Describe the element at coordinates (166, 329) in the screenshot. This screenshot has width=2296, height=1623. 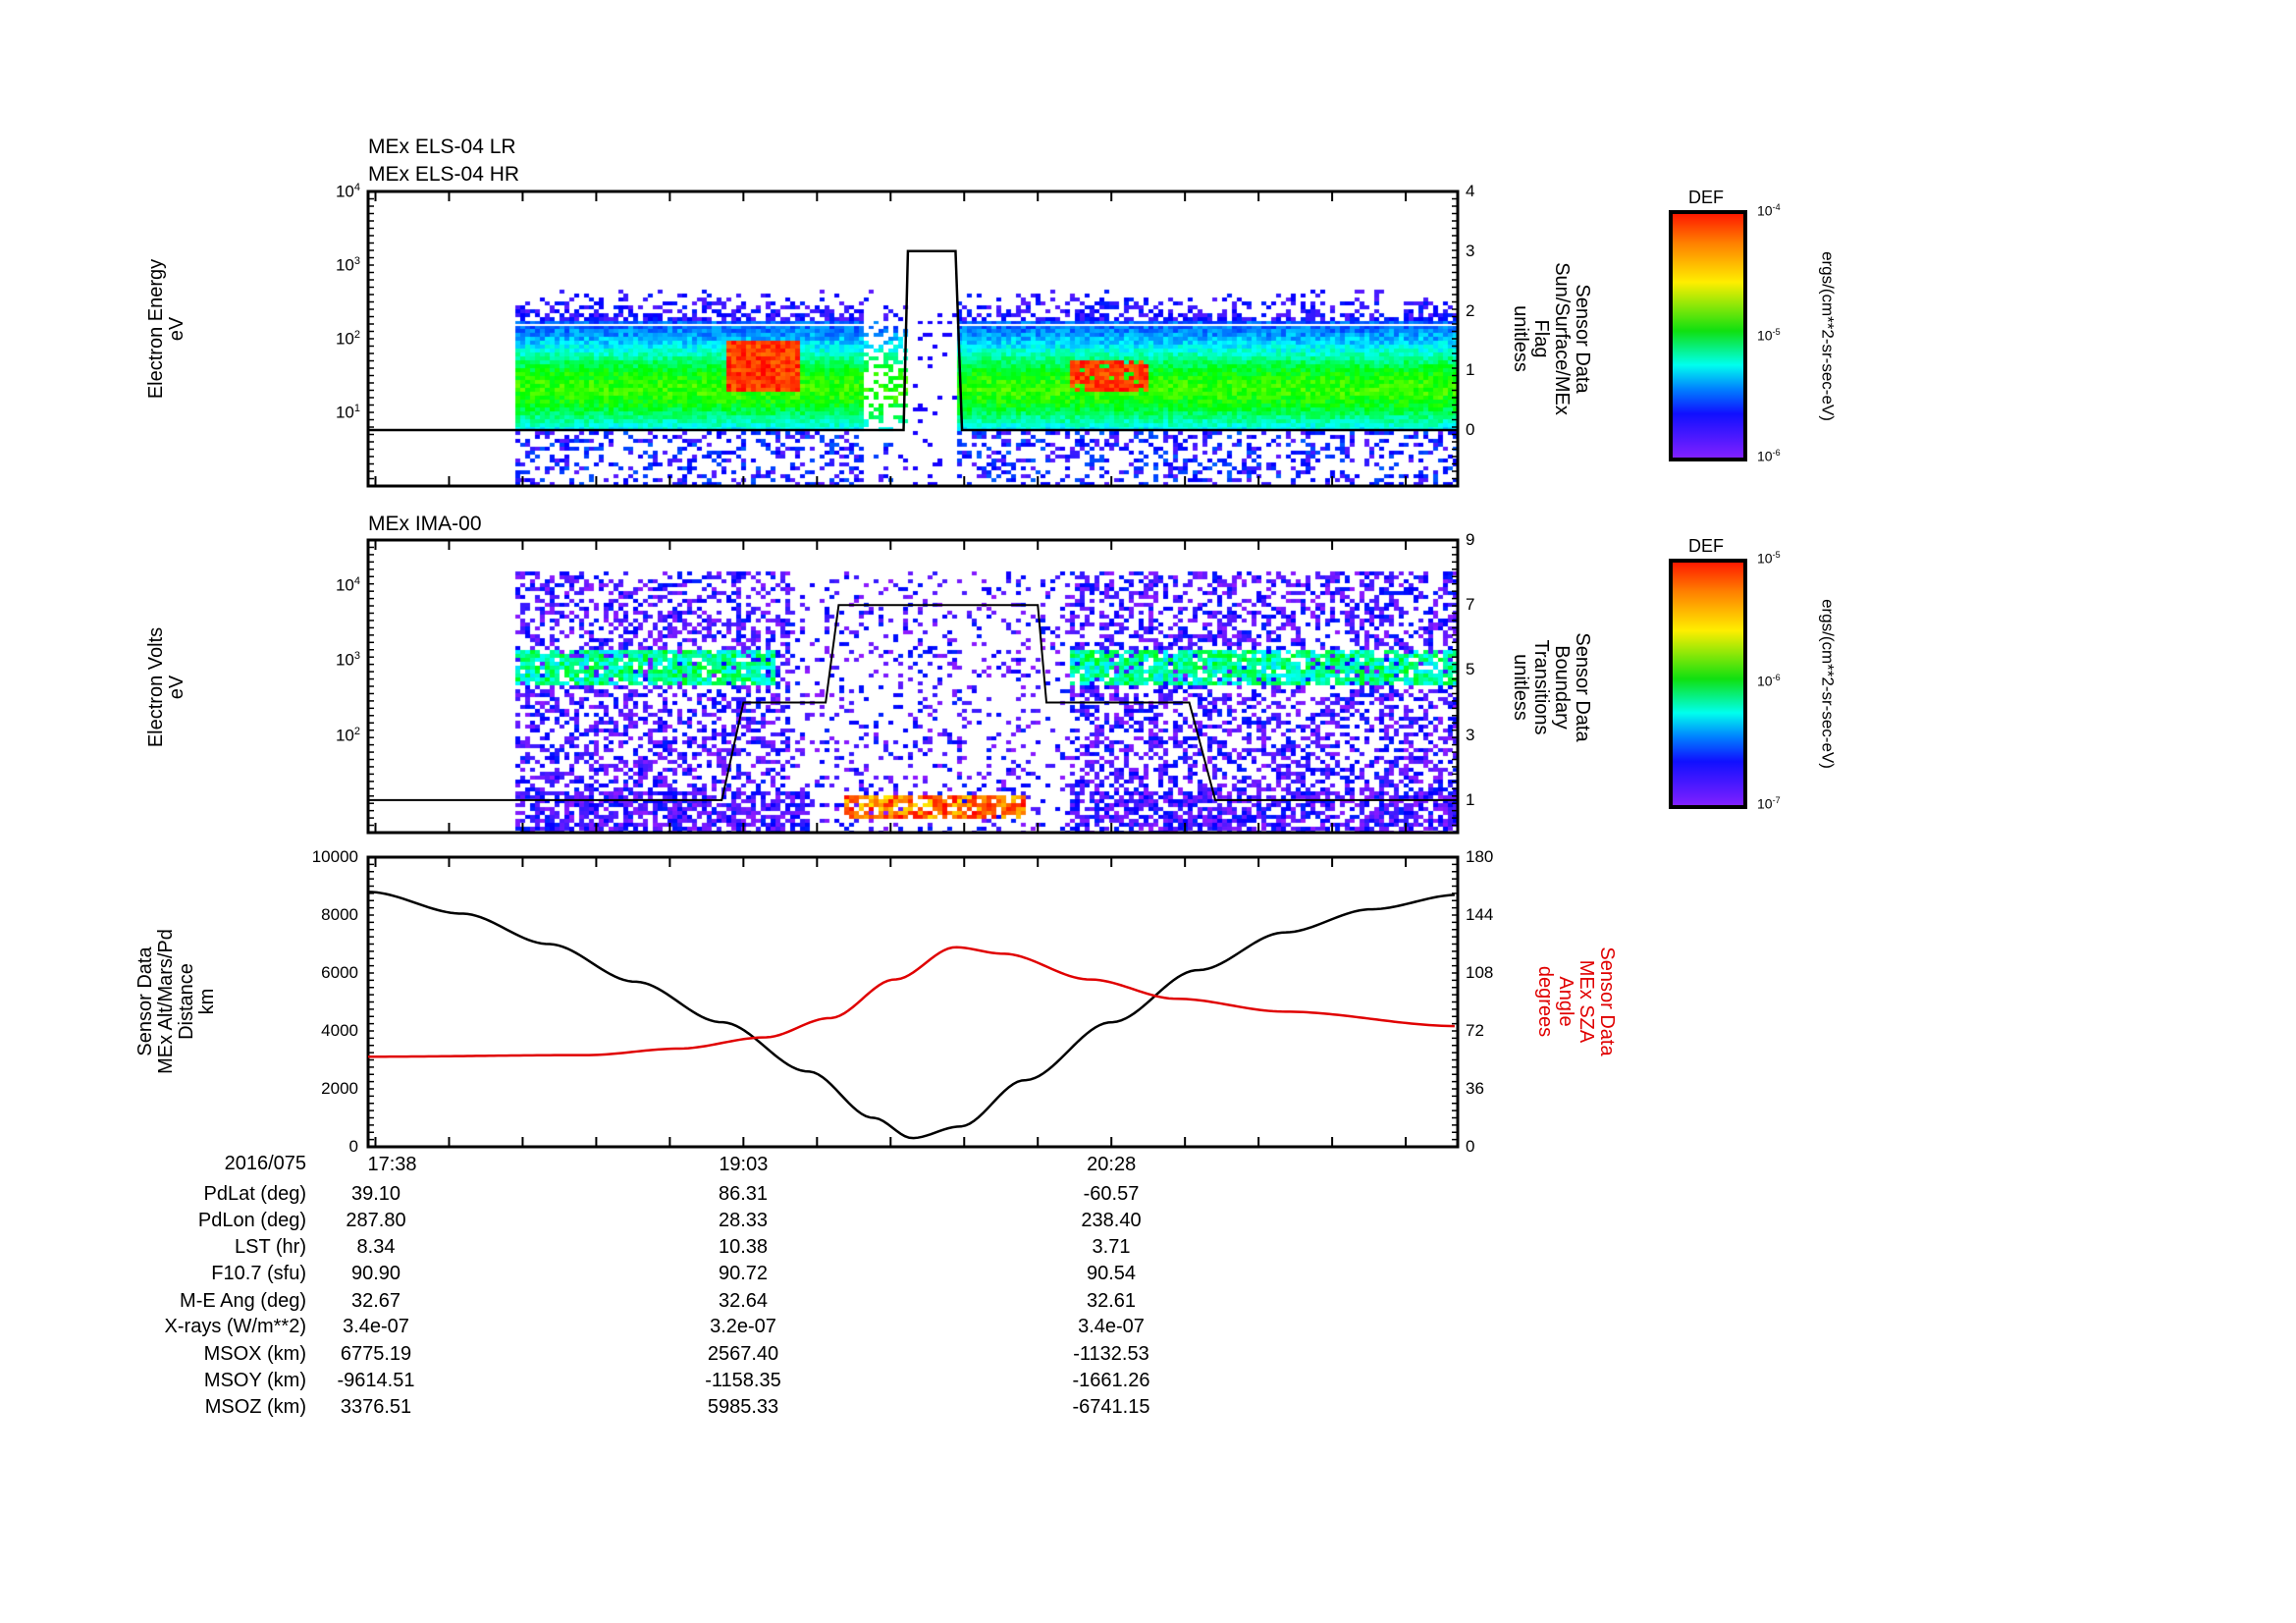
I see `panel1-ylabel: Electron Energy eV` at that location.